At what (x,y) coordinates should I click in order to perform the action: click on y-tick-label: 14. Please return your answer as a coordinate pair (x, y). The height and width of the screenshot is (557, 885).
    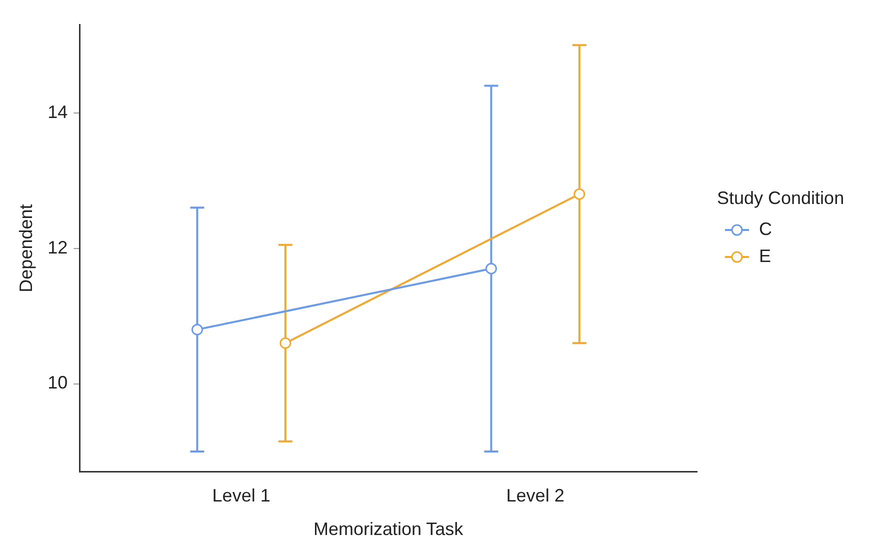
    Looking at the image, I should click on (58, 112).